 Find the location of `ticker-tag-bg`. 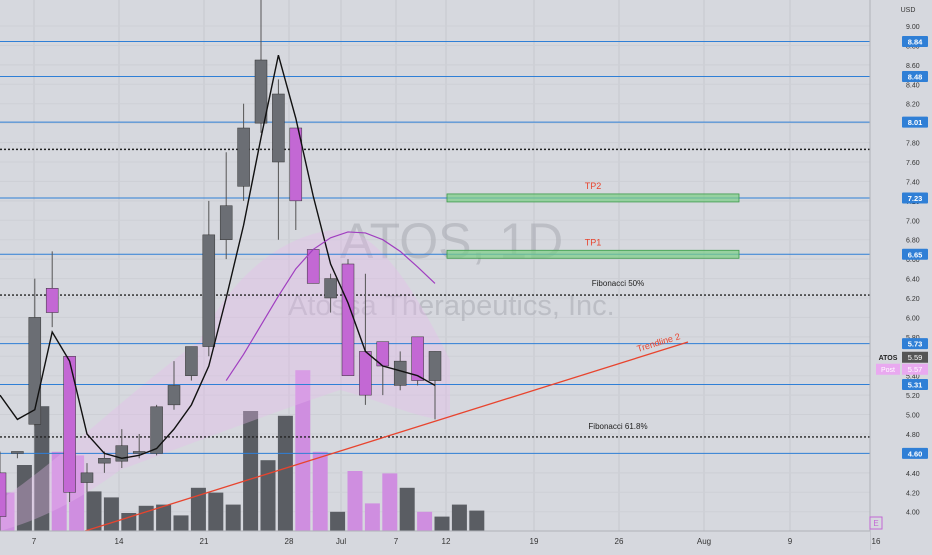

ticker-tag-bg is located at coordinates (888, 357).